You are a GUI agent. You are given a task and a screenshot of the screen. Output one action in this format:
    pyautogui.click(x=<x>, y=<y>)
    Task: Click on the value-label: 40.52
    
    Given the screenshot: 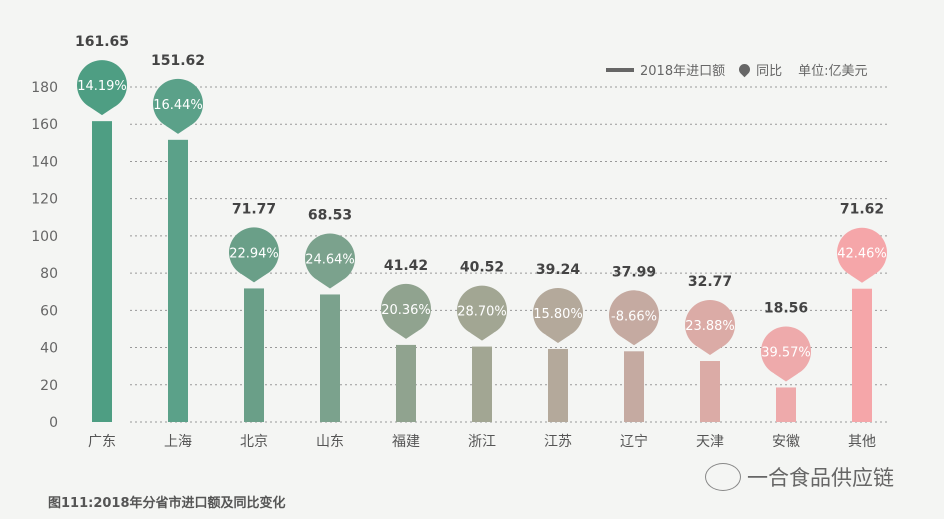 What is the action you would take?
    pyautogui.click(x=482, y=268)
    